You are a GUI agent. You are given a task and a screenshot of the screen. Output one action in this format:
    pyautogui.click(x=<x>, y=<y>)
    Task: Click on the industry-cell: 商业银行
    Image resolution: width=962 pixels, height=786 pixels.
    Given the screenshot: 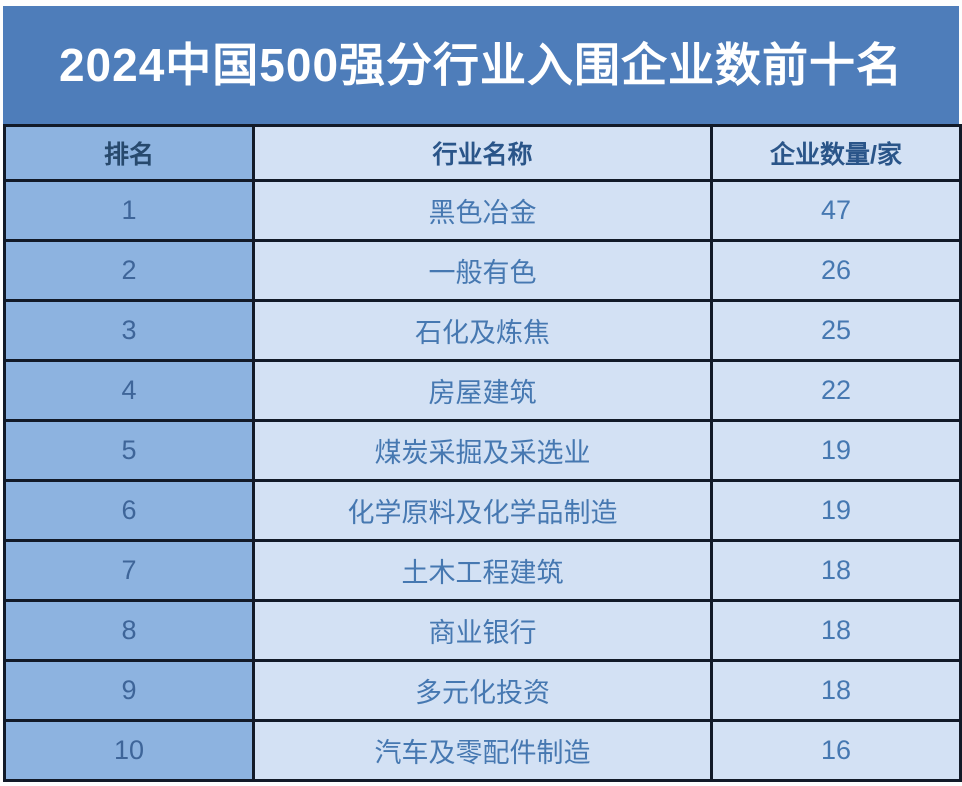 What is the action you would take?
    pyautogui.click(x=482, y=630)
    